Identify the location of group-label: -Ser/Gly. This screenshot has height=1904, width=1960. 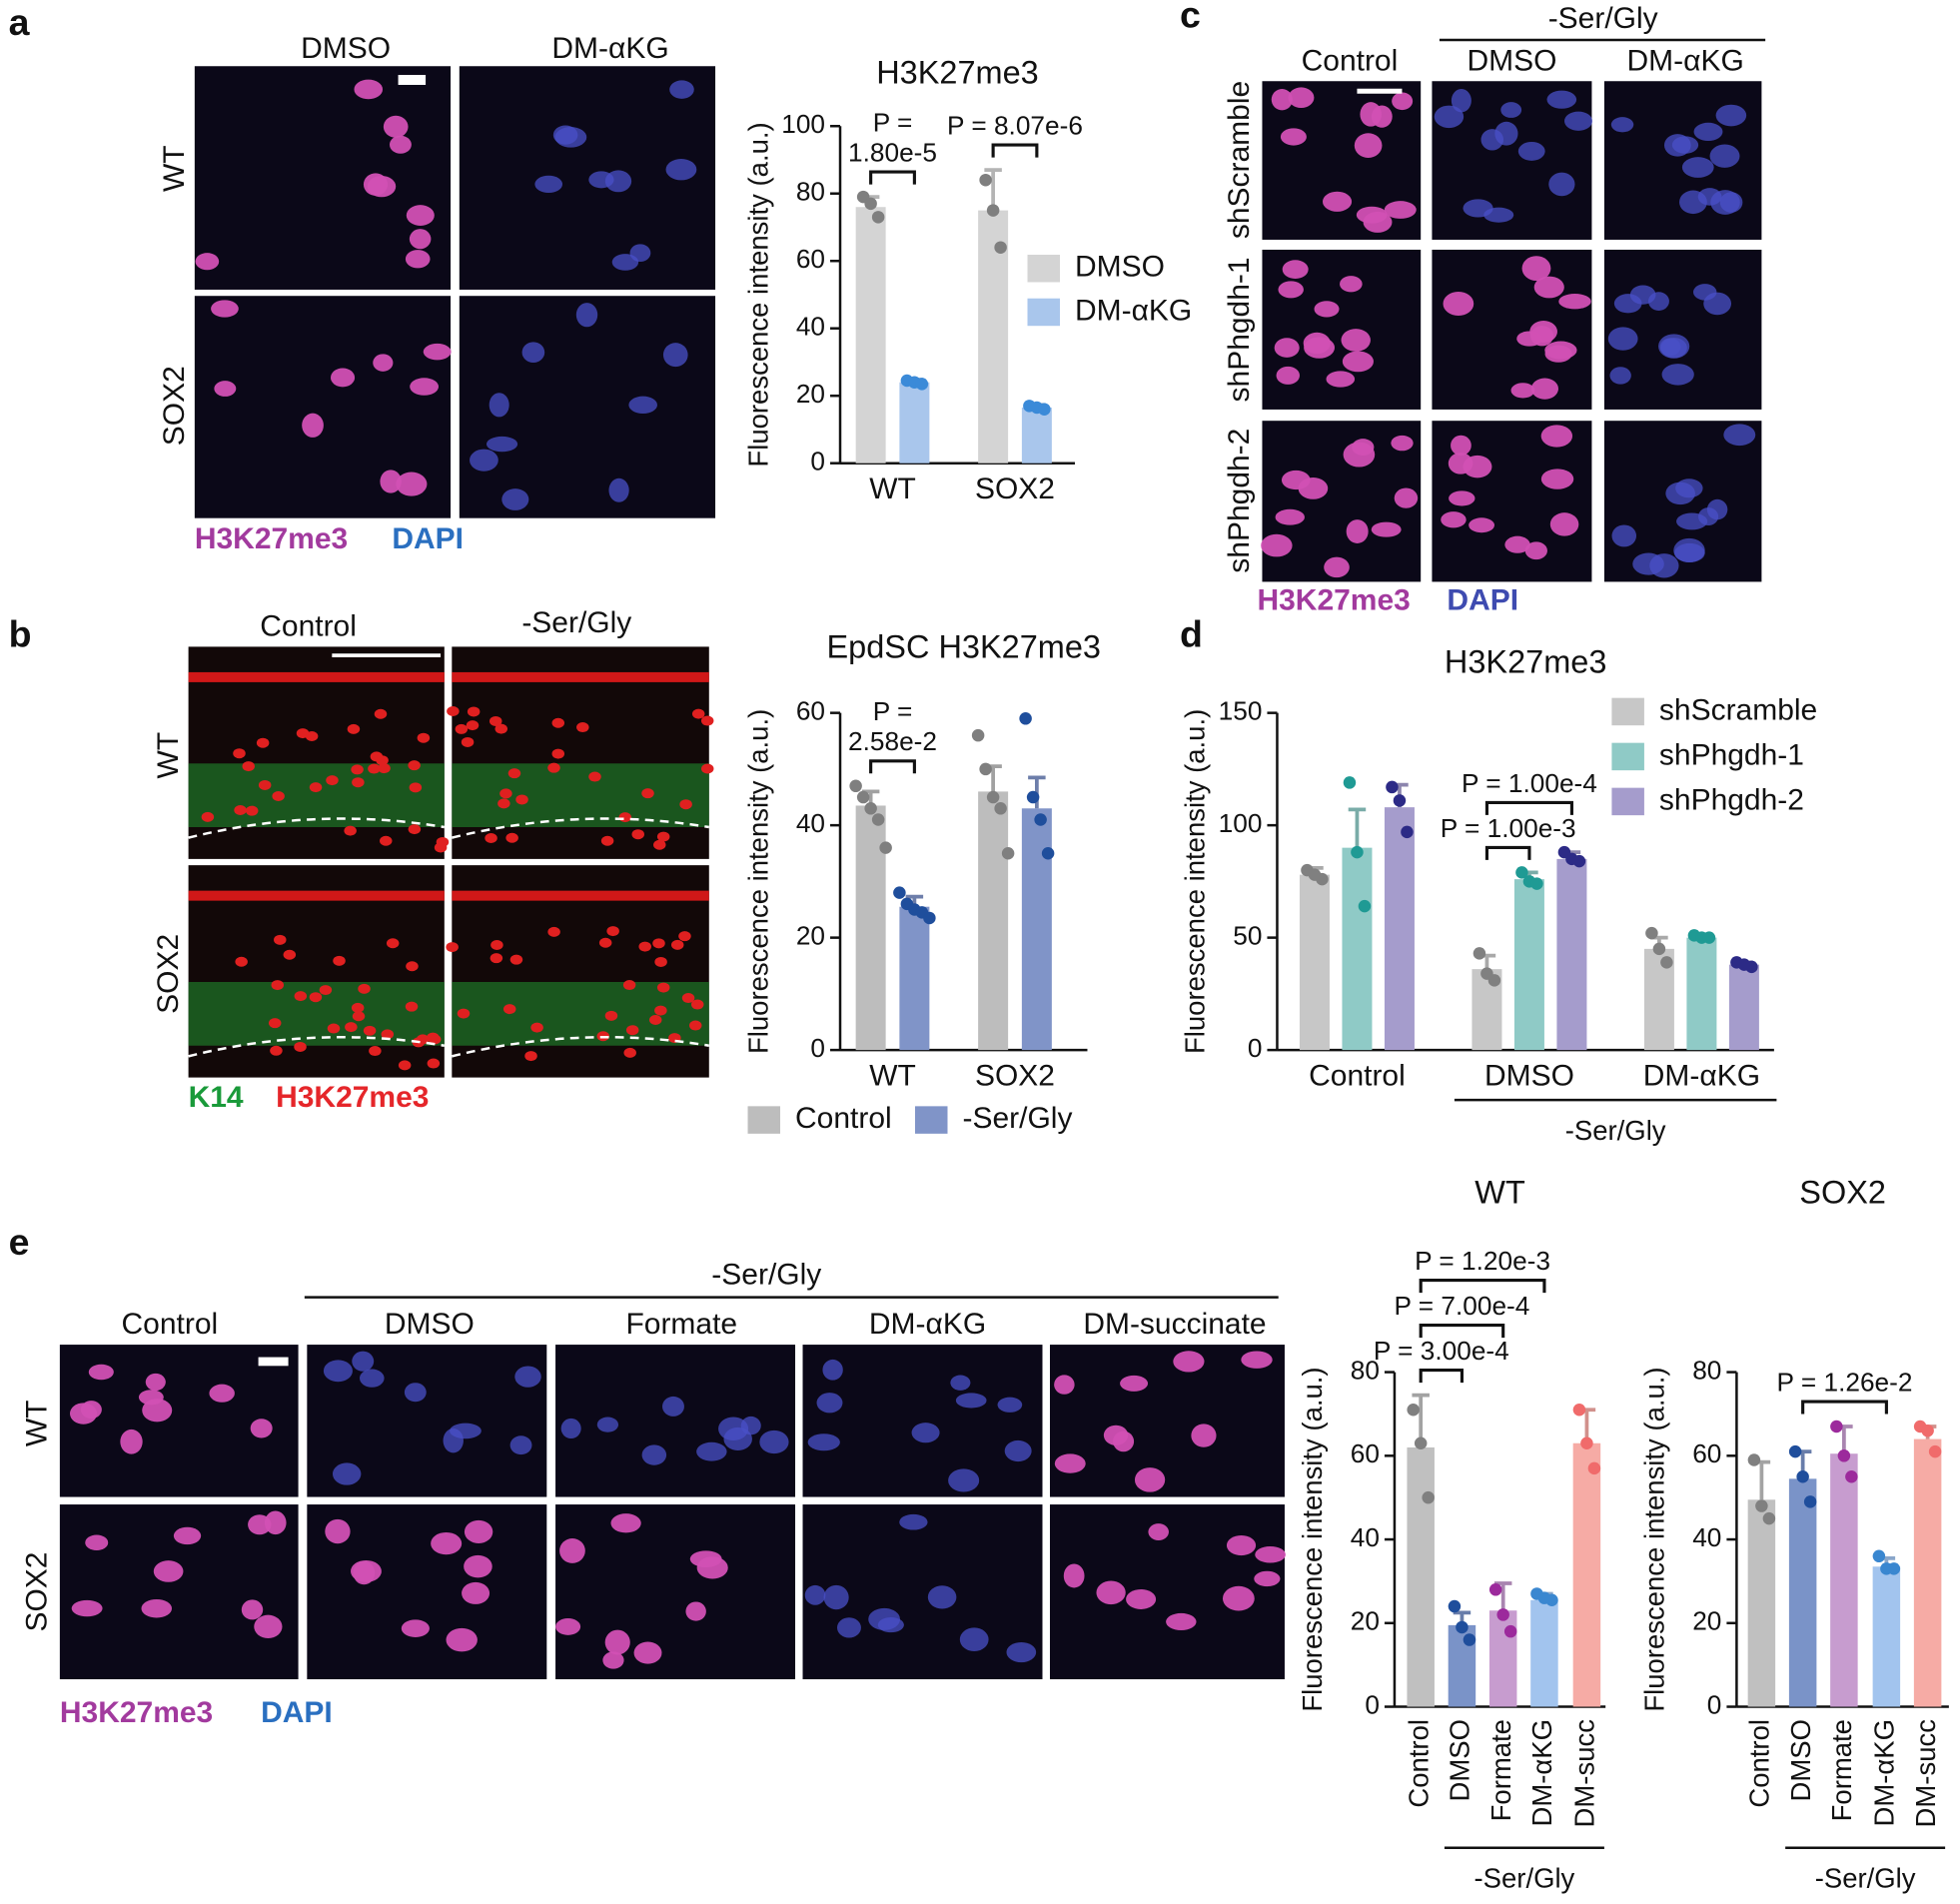
(766, 1274).